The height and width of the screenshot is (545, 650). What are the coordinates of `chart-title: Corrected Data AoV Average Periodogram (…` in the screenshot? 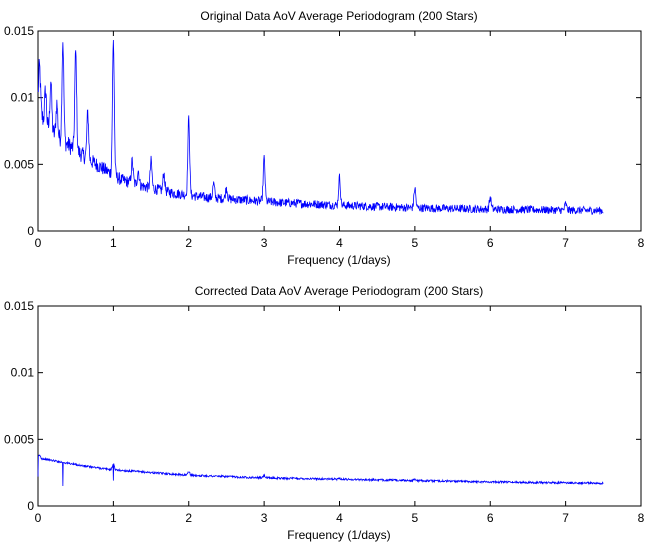 It's located at (339, 291).